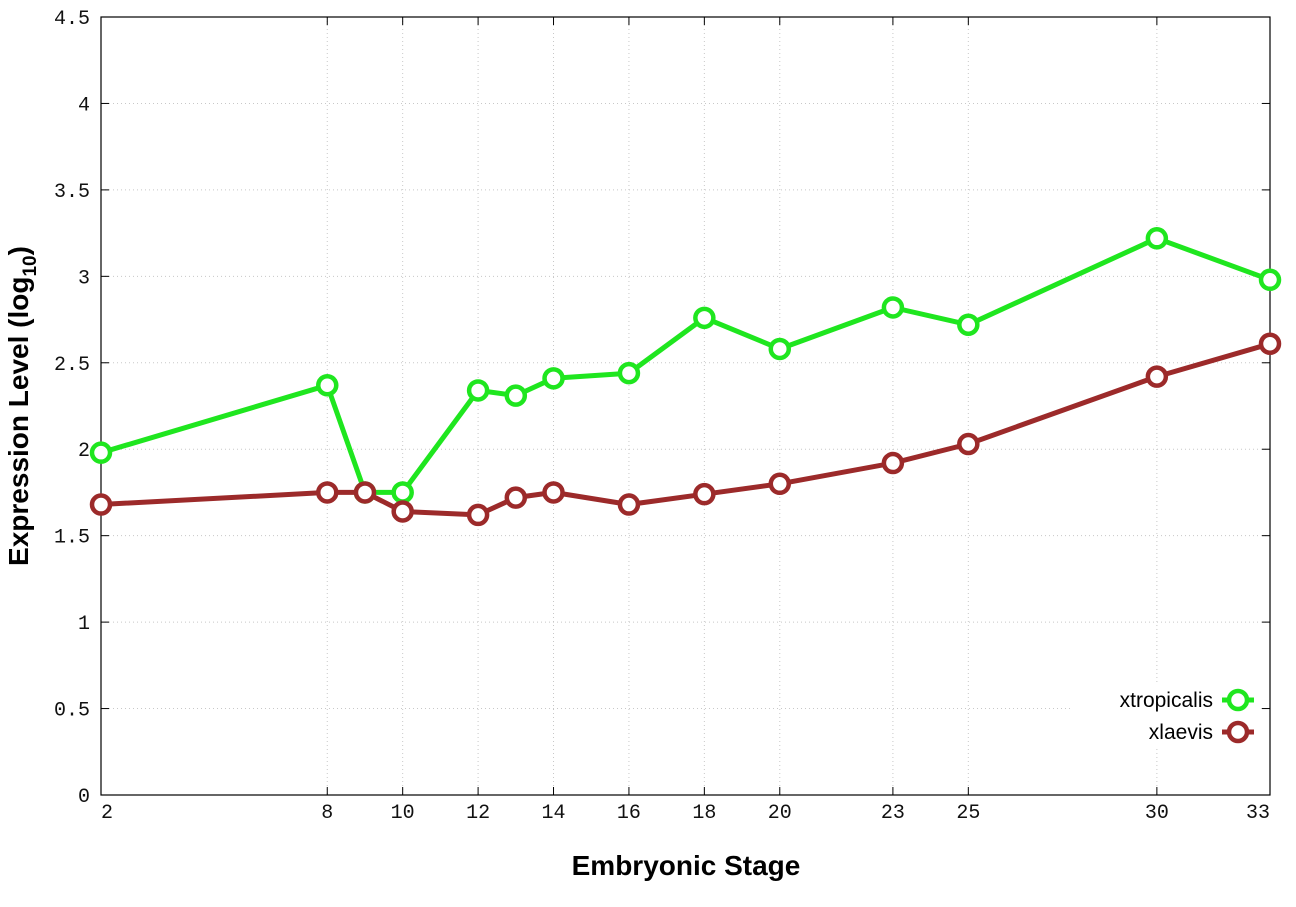 This screenshot has height=907, width=1296. I want to click on y-axis-title: Expression Level (log10), so click(22, 406).